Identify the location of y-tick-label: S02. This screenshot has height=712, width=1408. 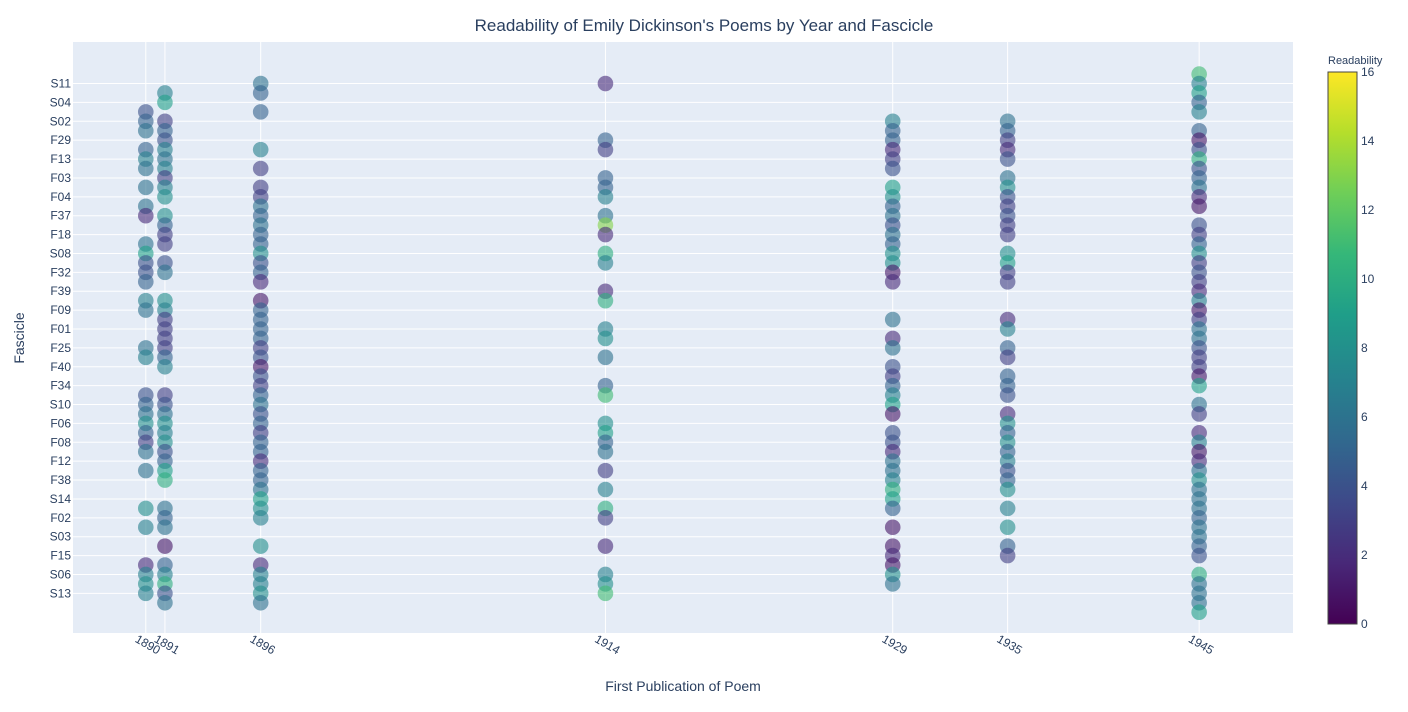
(61, 121).